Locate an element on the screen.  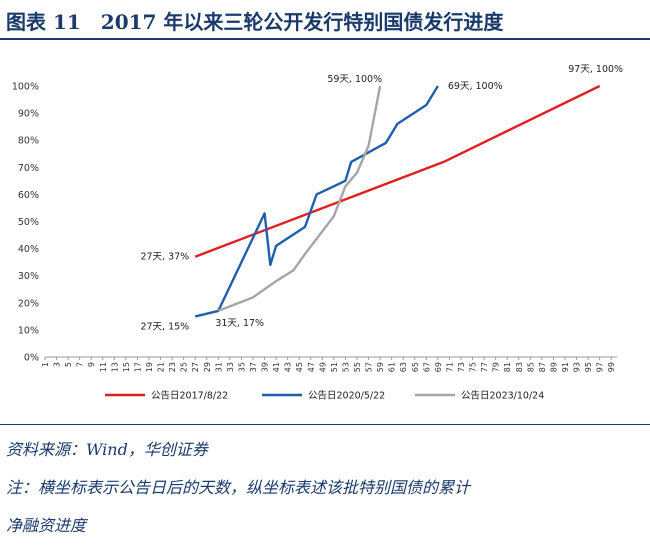
y-tick-label: 10% is located at coordinates (28, 330).